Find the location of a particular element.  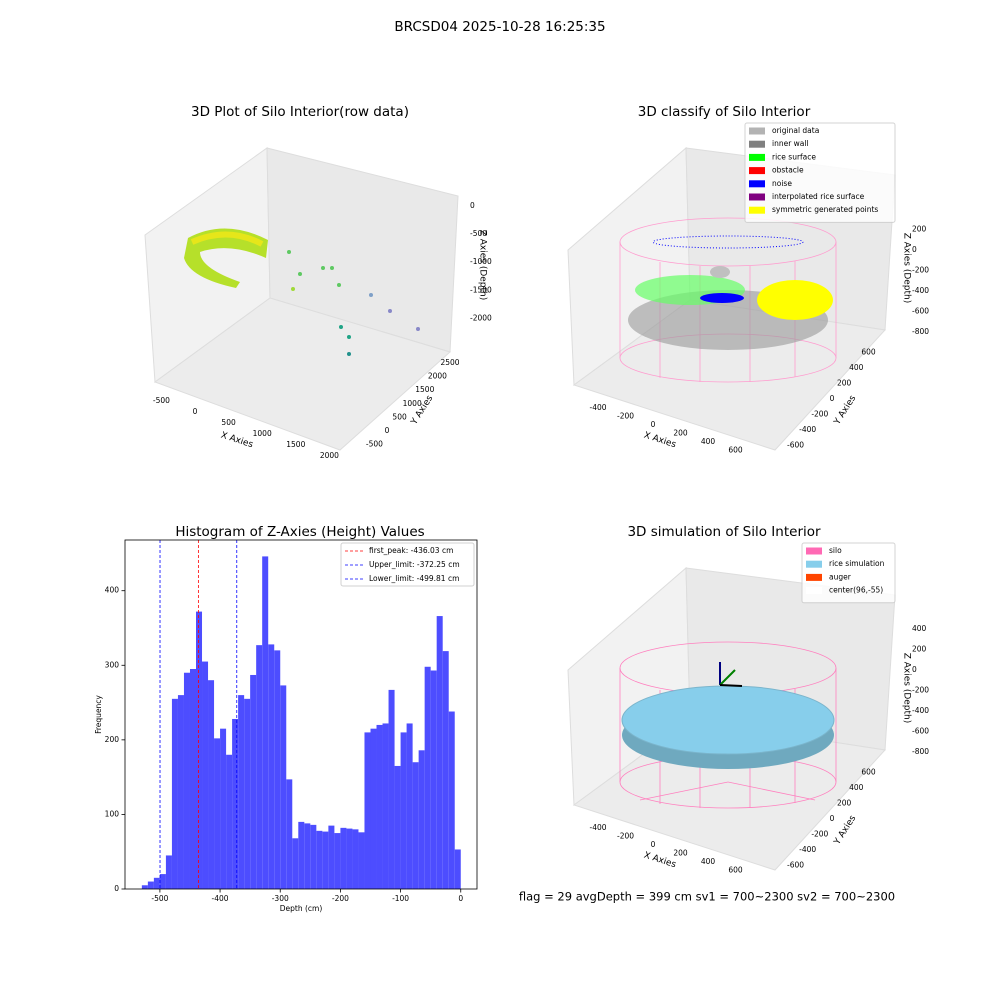

z-tick-label: -1000 is located at coordinates (481, 261).